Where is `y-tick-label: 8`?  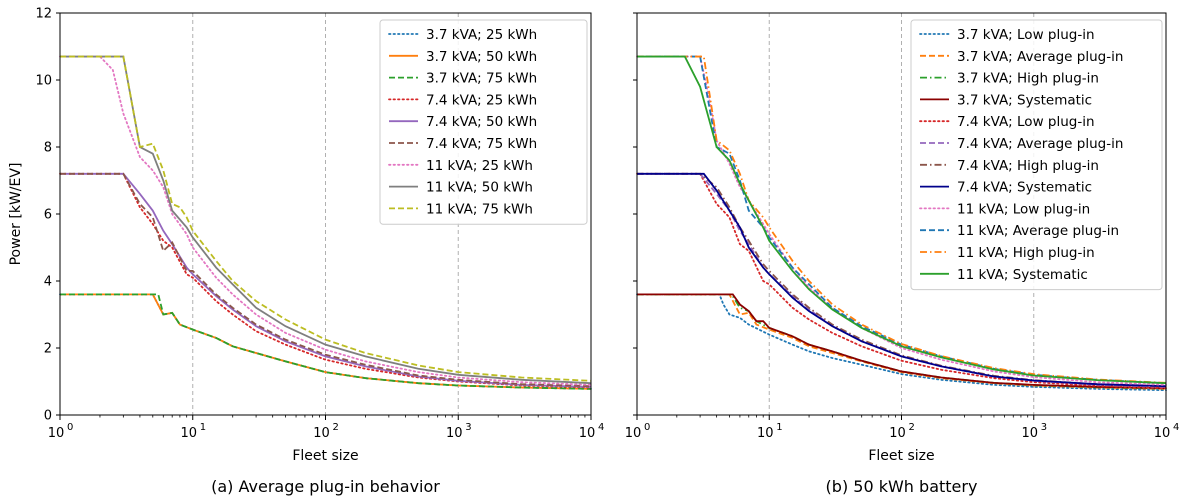 y-tick-label: 8 is located at coordinates (48, 148).